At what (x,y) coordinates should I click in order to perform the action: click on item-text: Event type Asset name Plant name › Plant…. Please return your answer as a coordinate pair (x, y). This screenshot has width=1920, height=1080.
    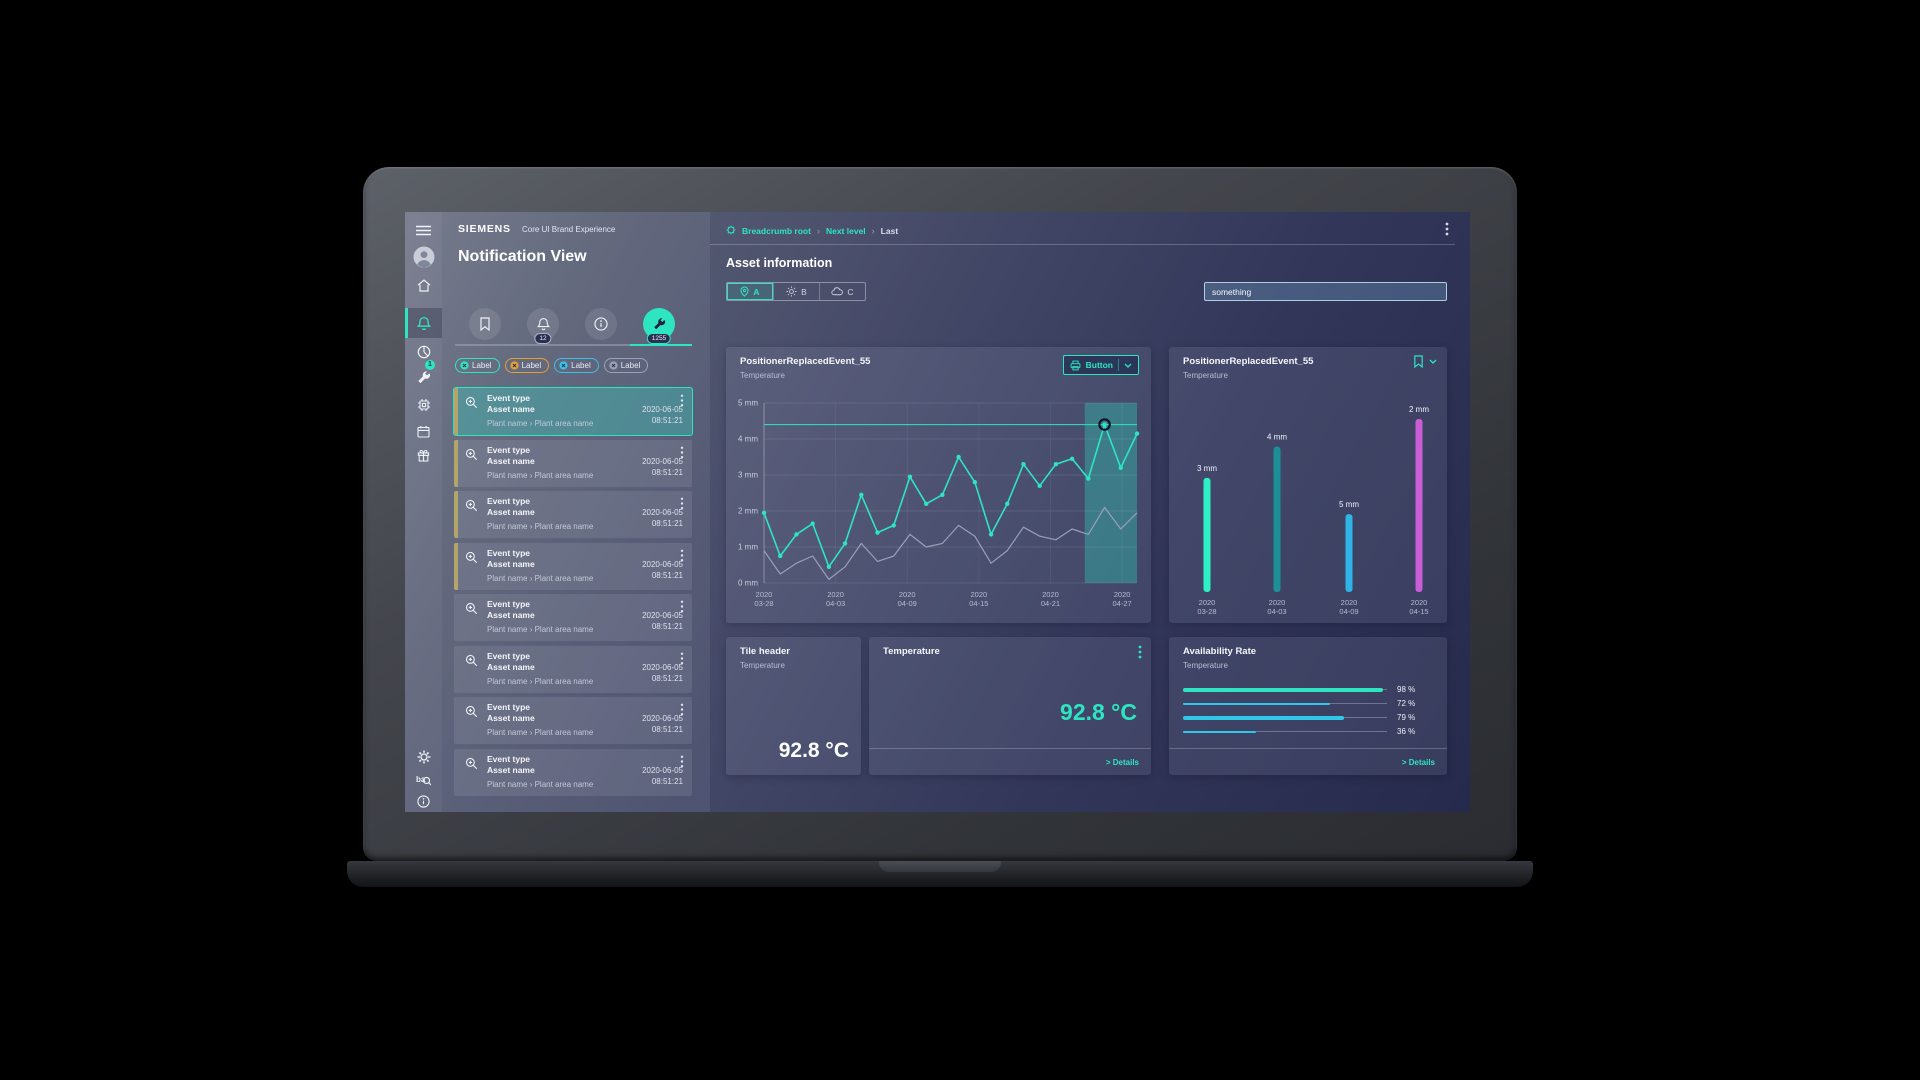
    Looking at the image, I should click on (540, 565).